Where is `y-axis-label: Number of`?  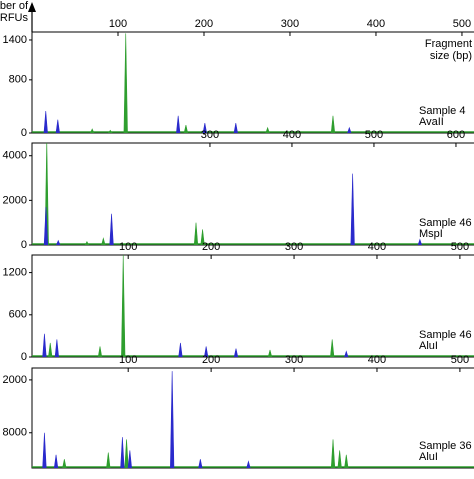
y-axis-label: Number of is located at coordinates (14, 6).